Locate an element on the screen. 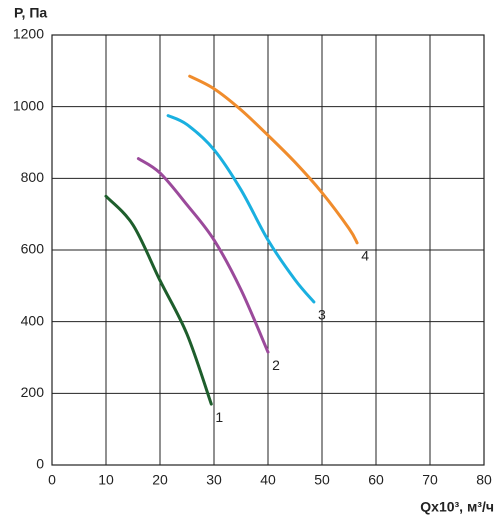 This screenshot has width=500, height=529. x-tick-label: 80 is located at coordinates (484, 480).